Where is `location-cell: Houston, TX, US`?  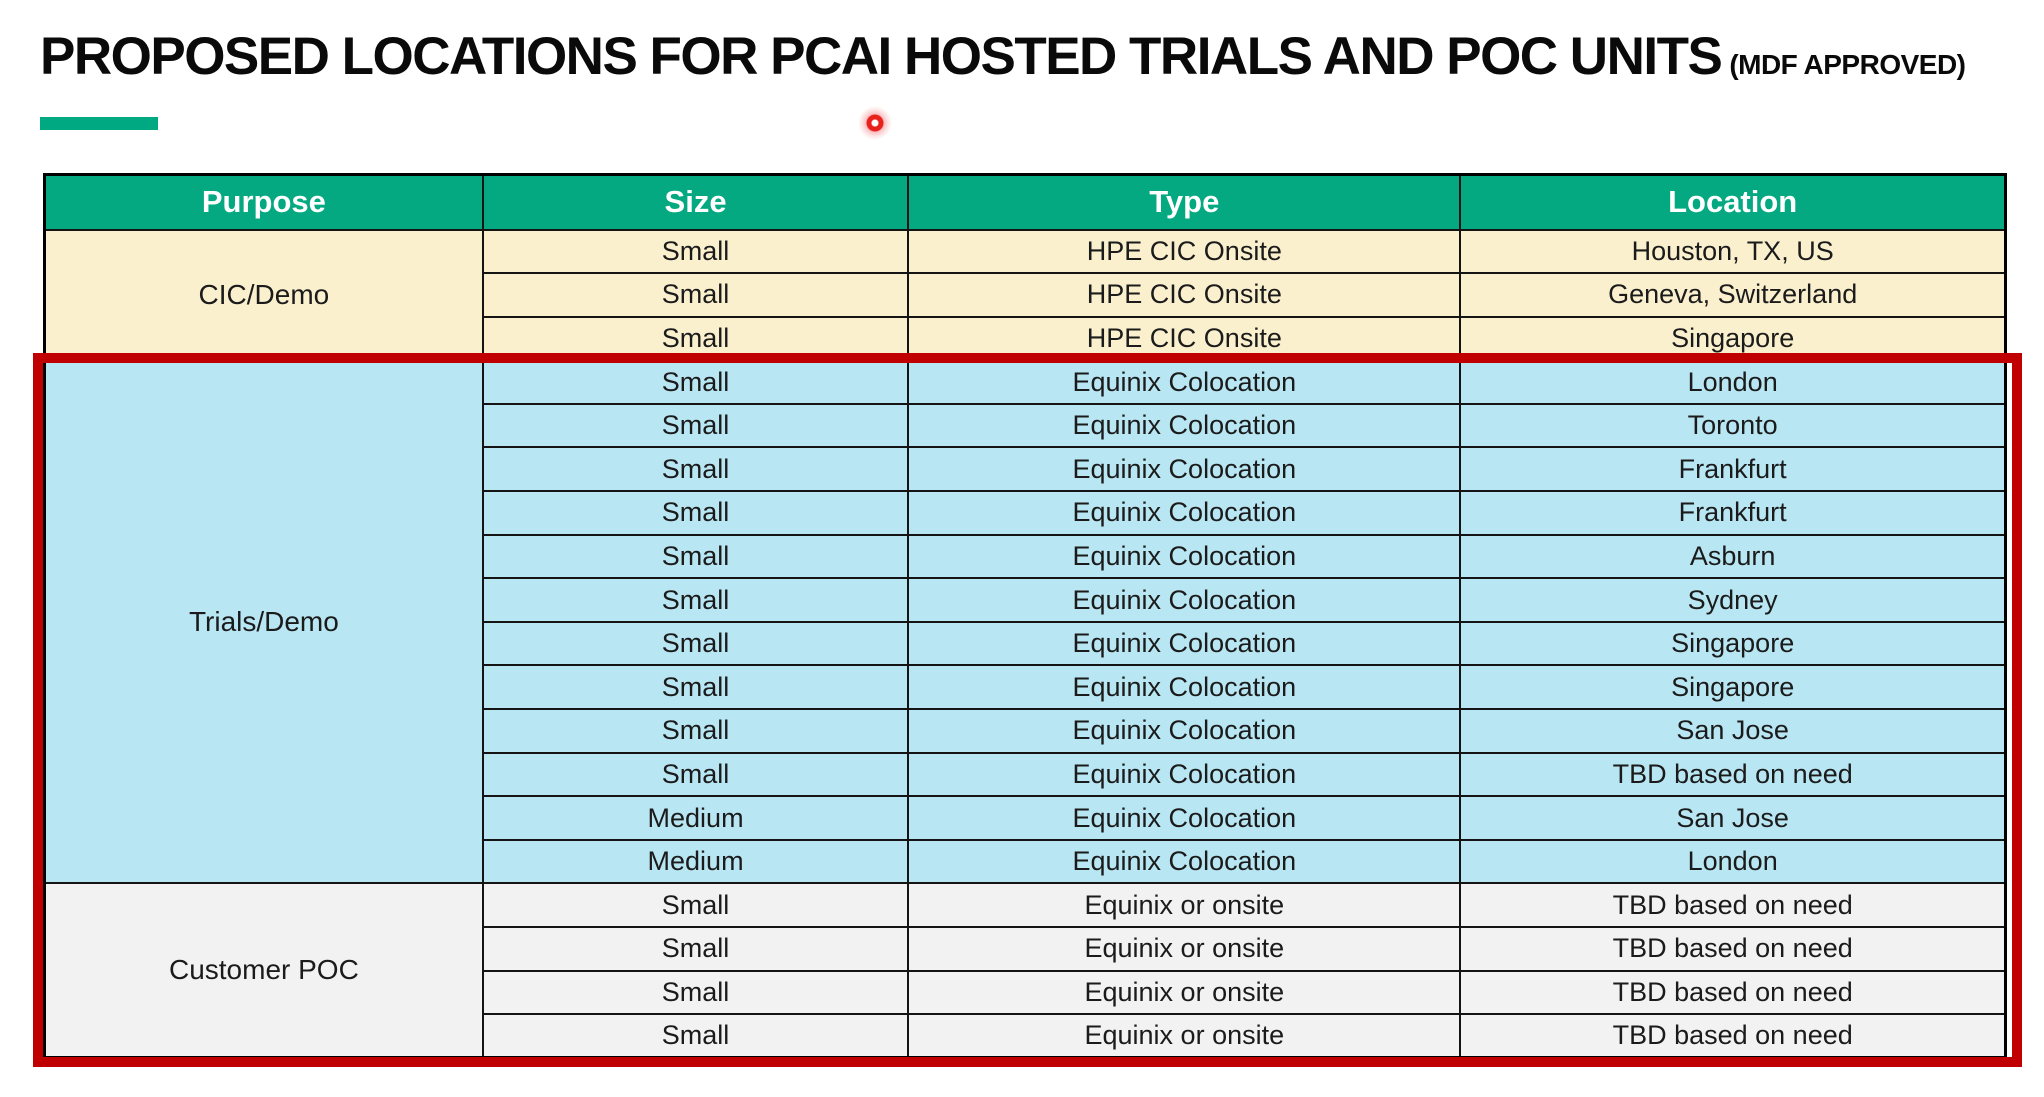 location-cell: Houston, TX, US is located at coordinates (1733, 251).